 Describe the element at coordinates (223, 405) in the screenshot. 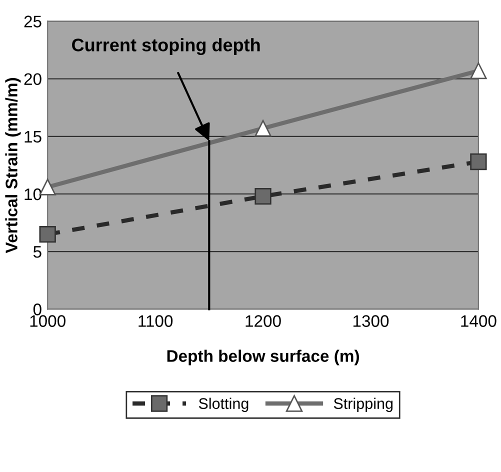

I see `legend-label: Slotting` at that location.